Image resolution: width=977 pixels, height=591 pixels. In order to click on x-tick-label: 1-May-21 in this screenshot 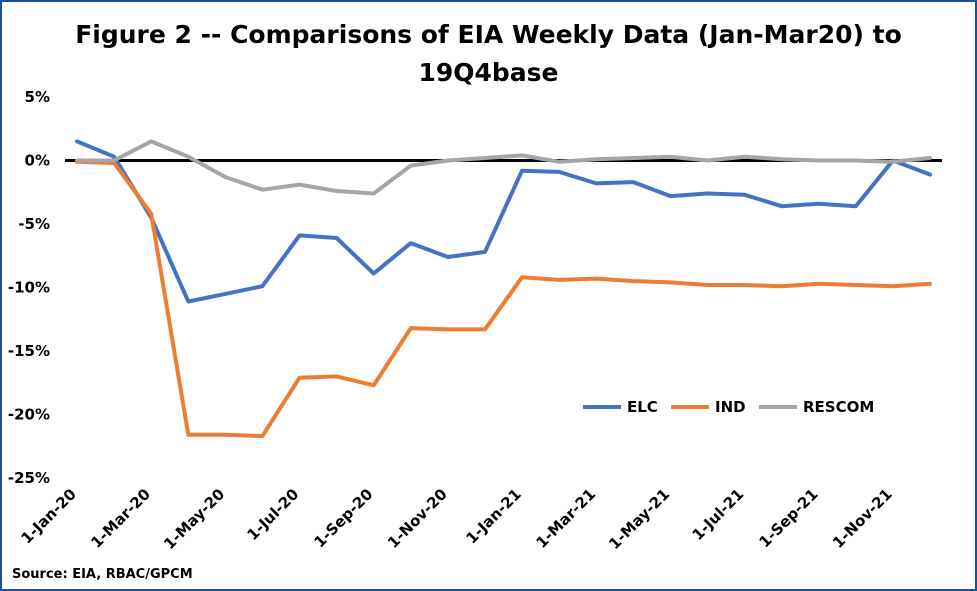, I will do `click(639, 519)`.